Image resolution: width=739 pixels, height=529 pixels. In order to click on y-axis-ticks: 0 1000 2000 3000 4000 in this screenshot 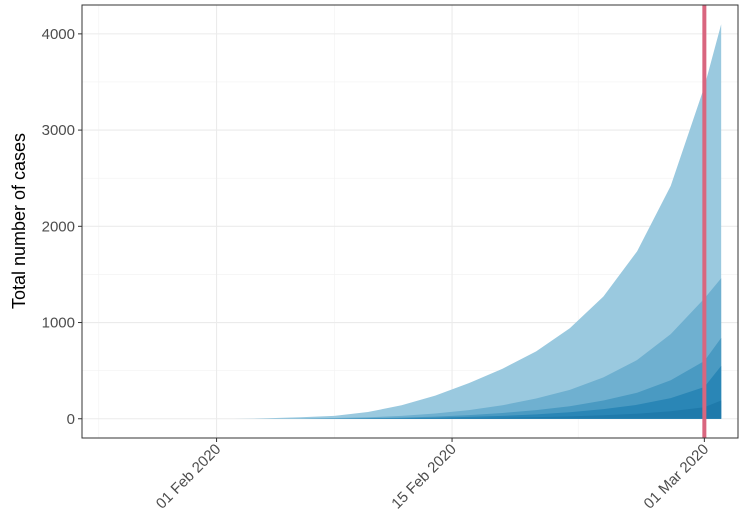, I will do `click(62, 227)`.